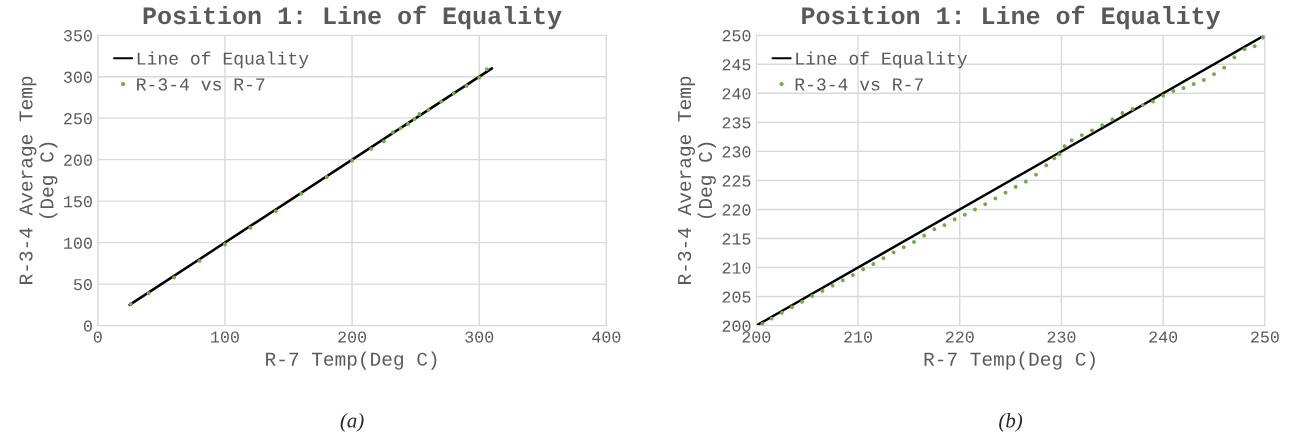 This screenshot has width=1304, height=440. What do you see at coordinates (858, 337) in the screenshot?
I see `x-tick-label: 210` at bounding box center [858, 337].